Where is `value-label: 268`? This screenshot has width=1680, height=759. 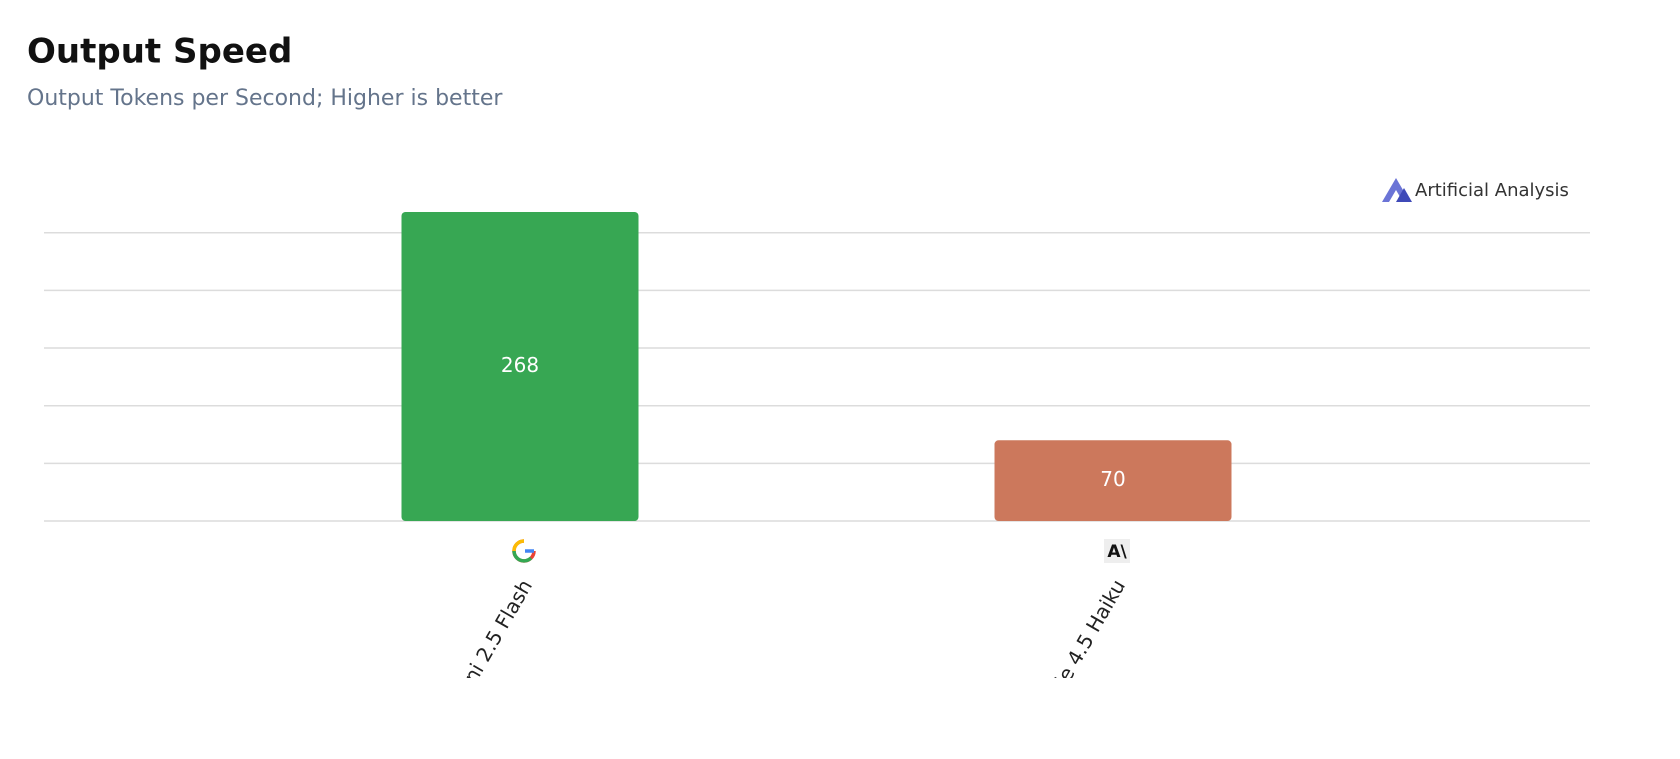
value-label: 268 is located at coordinates (520, 365).